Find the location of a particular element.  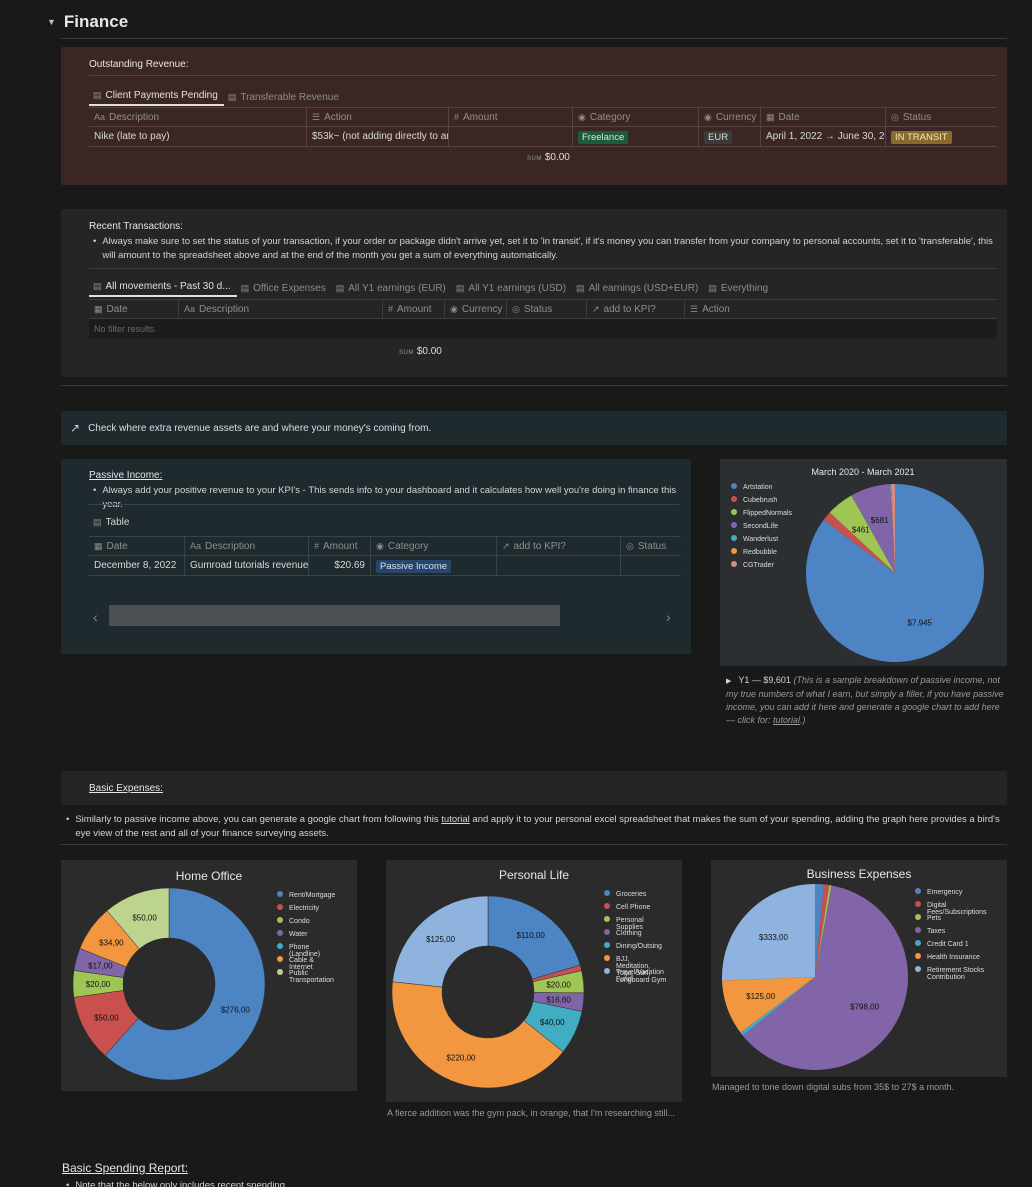

tab-transferable: ▤ Transferable Revenue is located at coordinates (283, 97).